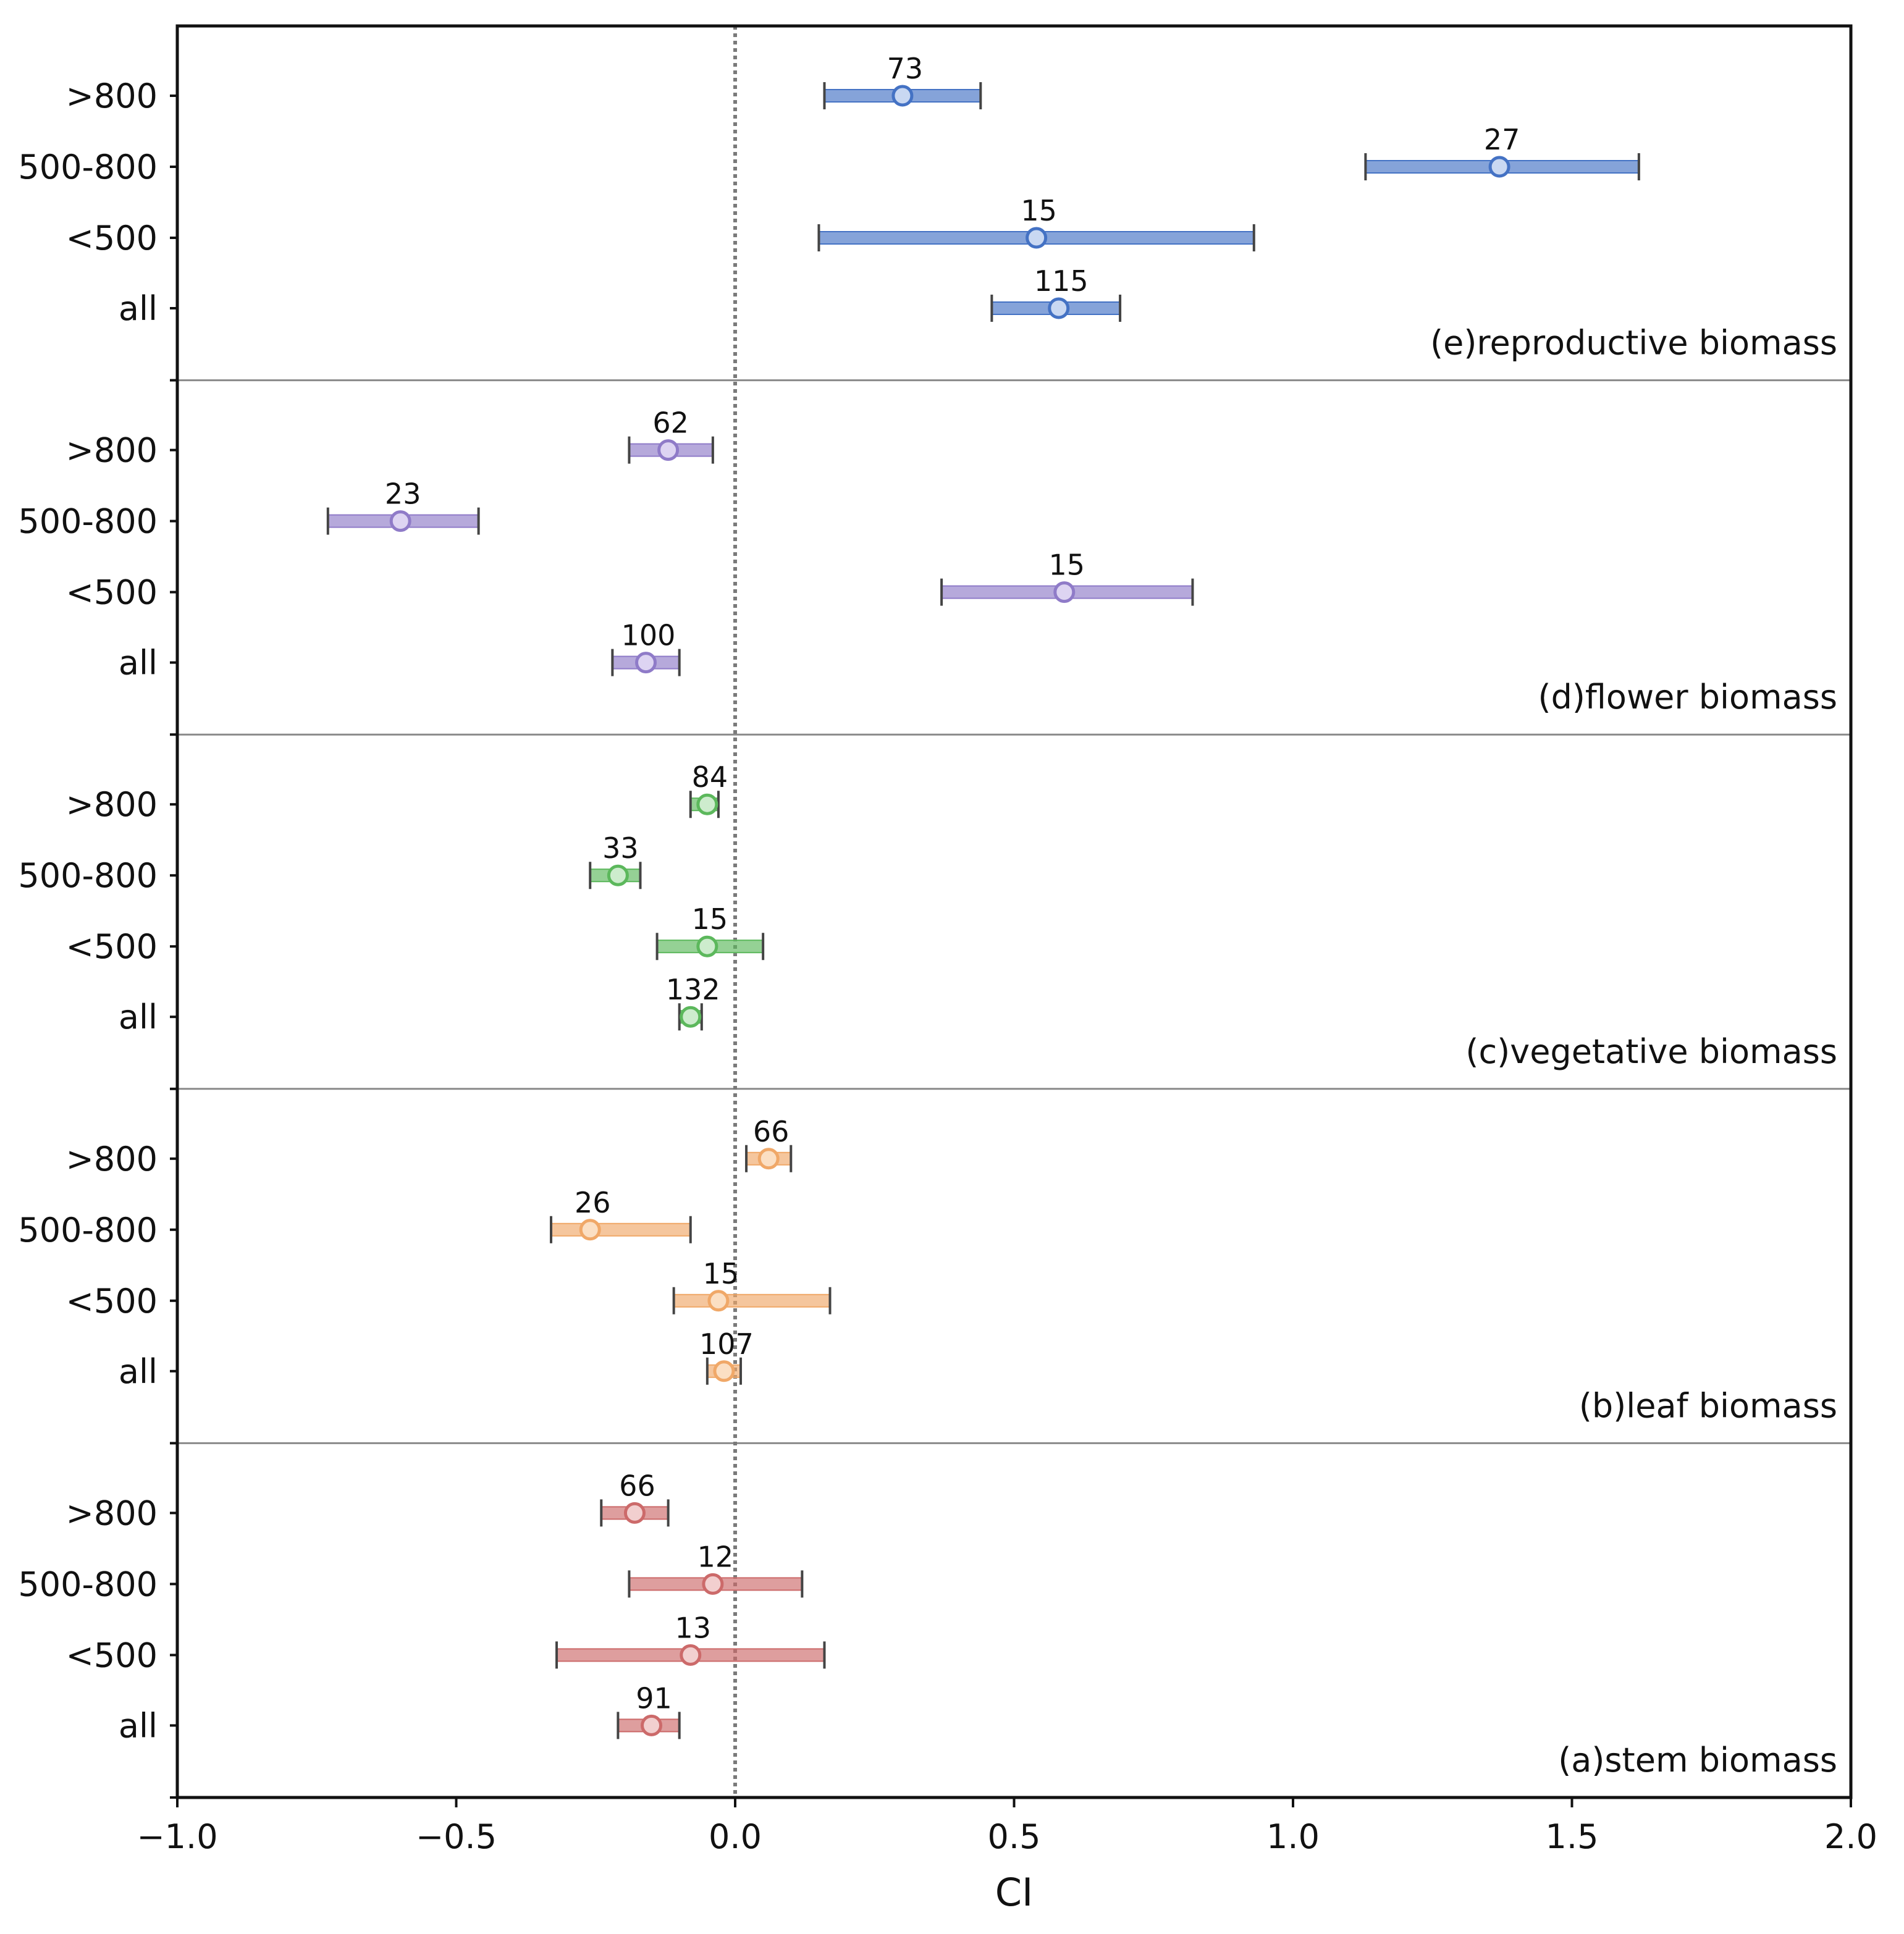  Describe the element at coordinates (1634, 343) in the screenshot. I see `panel-label: (e)reproductive biomass` at that location.